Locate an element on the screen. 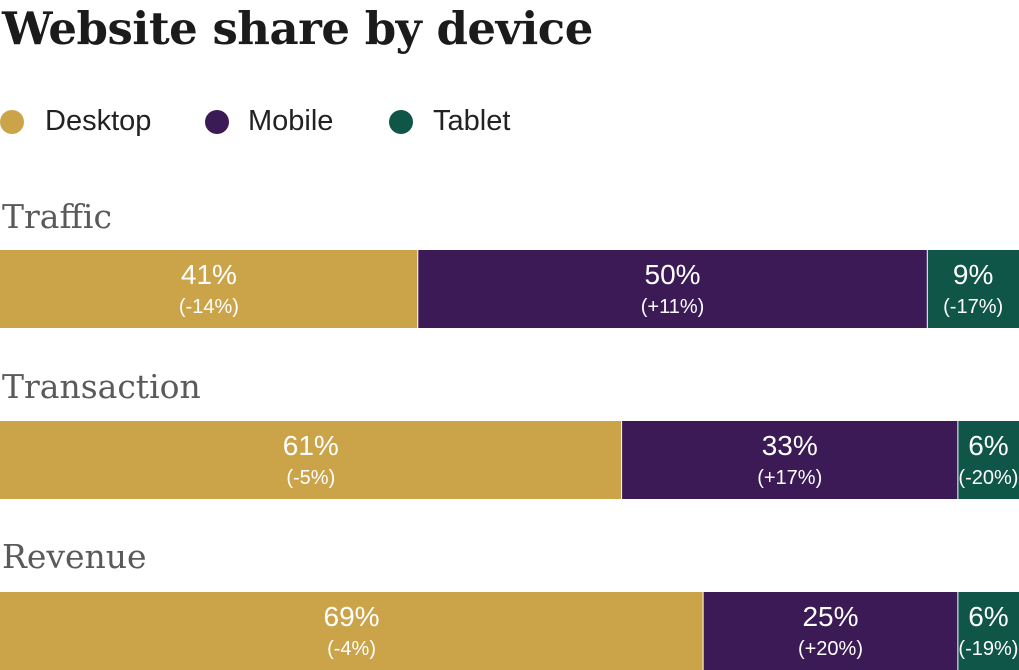  value-label-revenue-desktop: 69% is located at coordinates (352, 616).